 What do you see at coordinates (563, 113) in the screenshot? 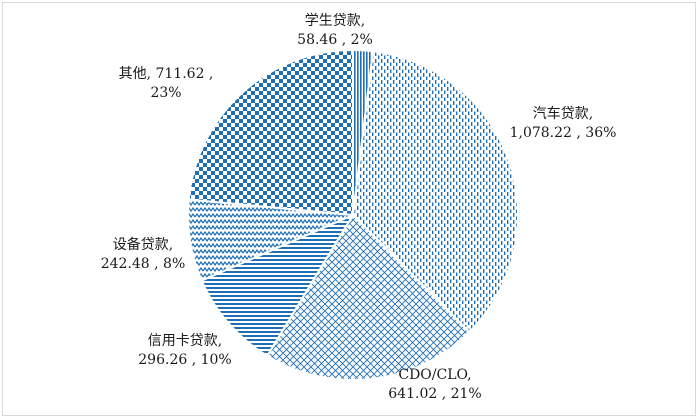
I see `slice-label-name: 汽车贷款,` at bounding box center [563, 113].